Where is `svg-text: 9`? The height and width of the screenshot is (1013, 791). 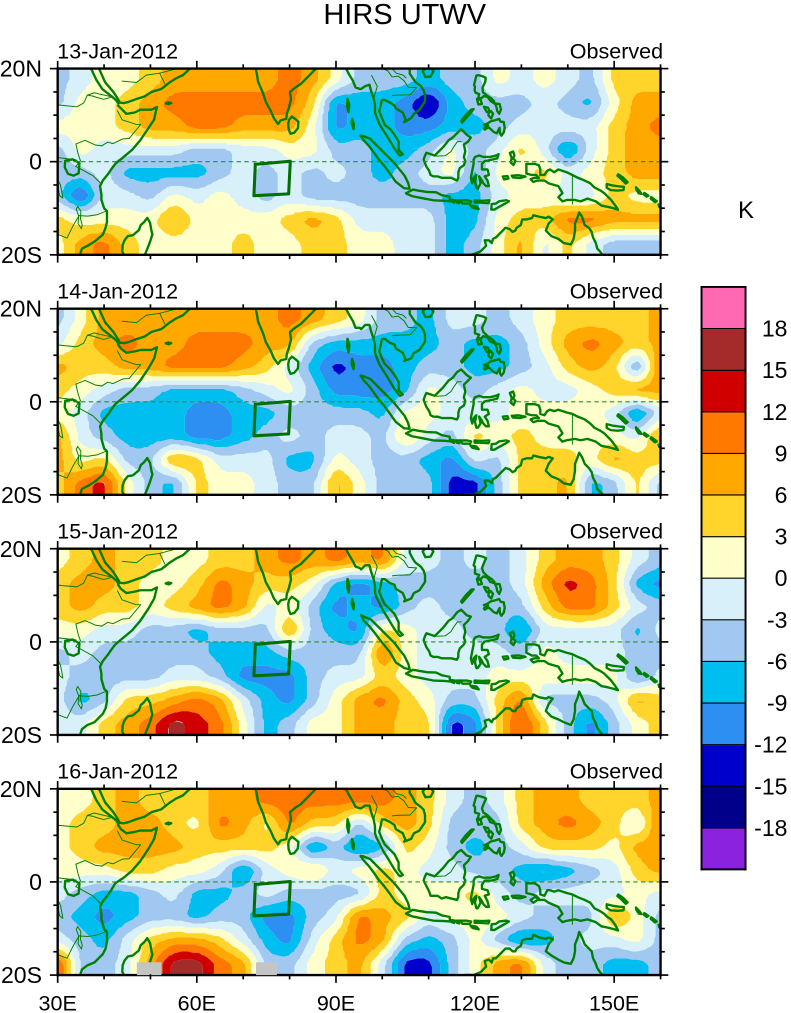 svg-text: 9 is located at coordinates (781, 453).